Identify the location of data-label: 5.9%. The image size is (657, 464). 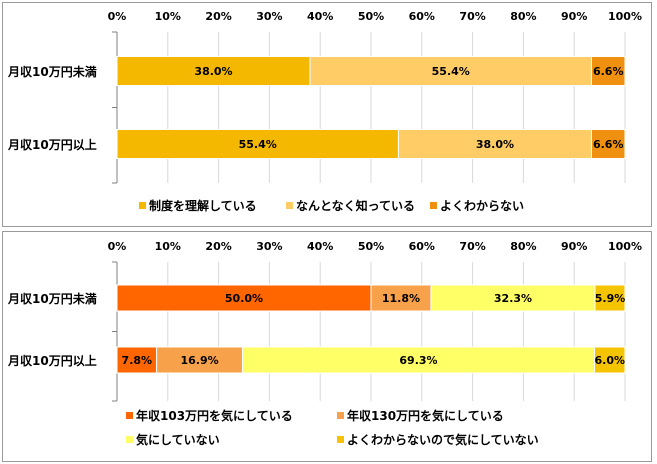
(610, 298).